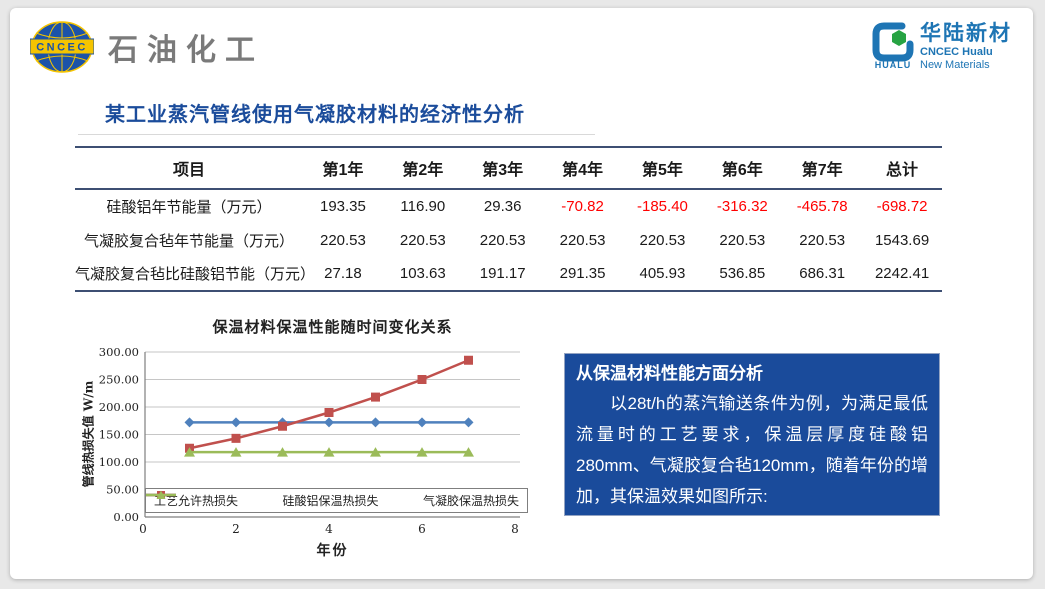 The image size is (1045, 589). Describe the element at coordinates (662, 168) in the screenshot. I see `col-header: 第5年` at that location.